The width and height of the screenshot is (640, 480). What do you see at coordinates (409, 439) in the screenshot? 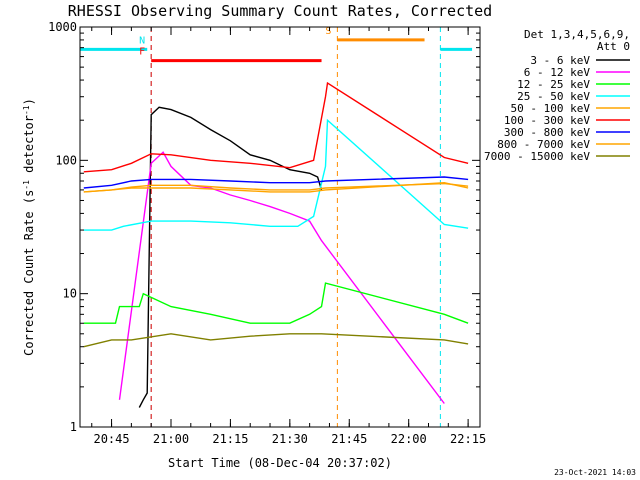
I see `x-tick-label-5: 22:00` at bounding box center [409, 439].